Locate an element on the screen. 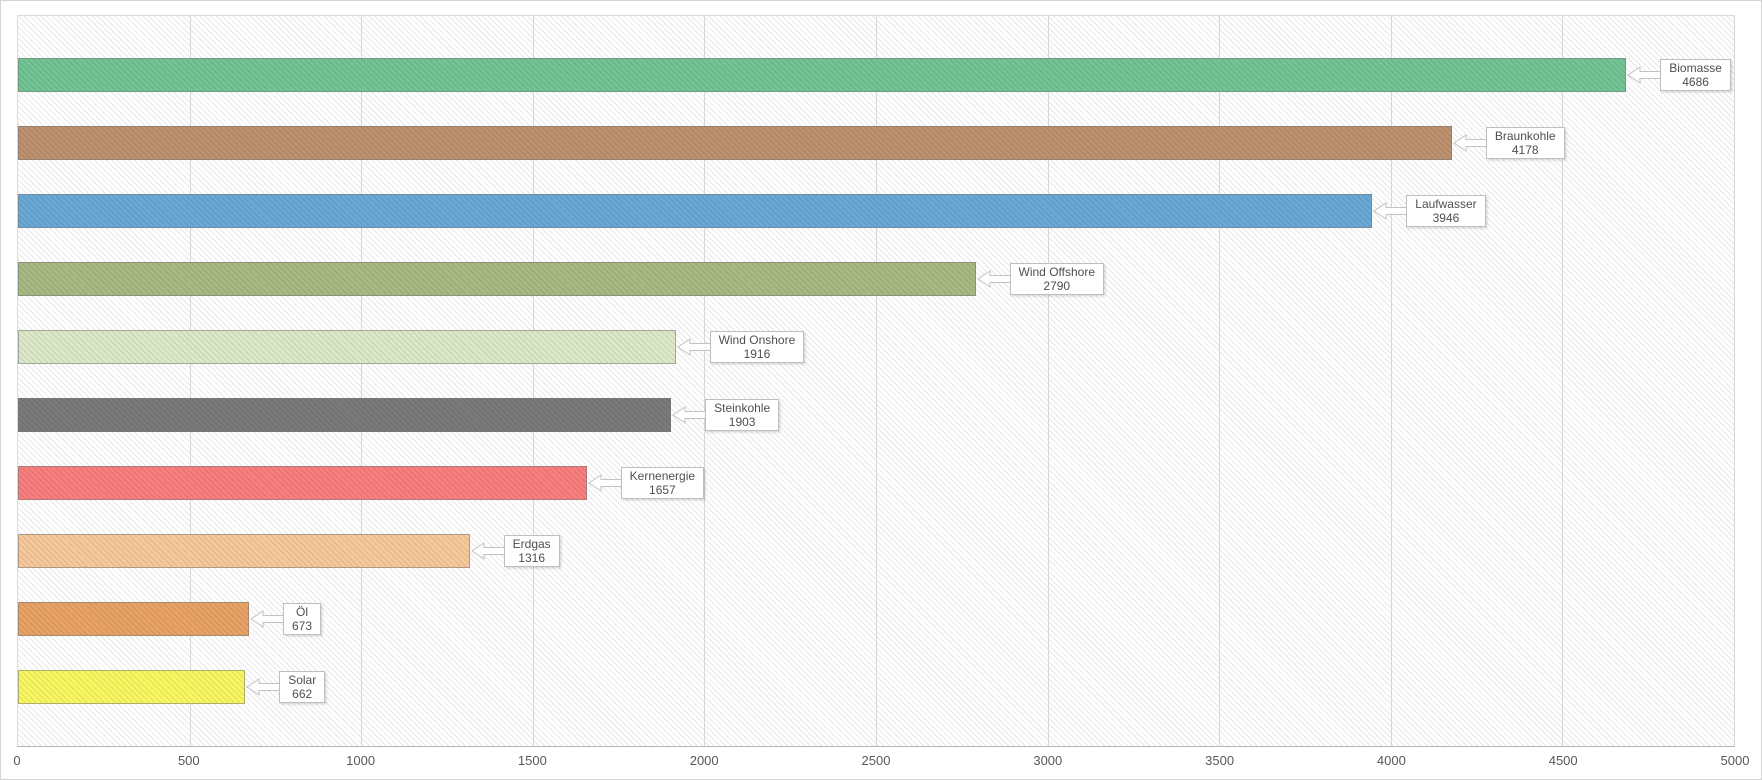 The image size is (1762, 780). callout-box: Kernenergie 1657 is located at coordinates (662, 483).